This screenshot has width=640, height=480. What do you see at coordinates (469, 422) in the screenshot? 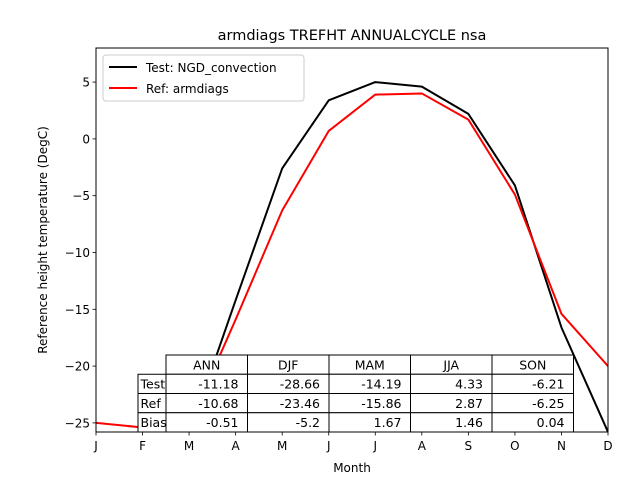
I see `table-cell-value: 1.46` at bounding box center [469, 422].